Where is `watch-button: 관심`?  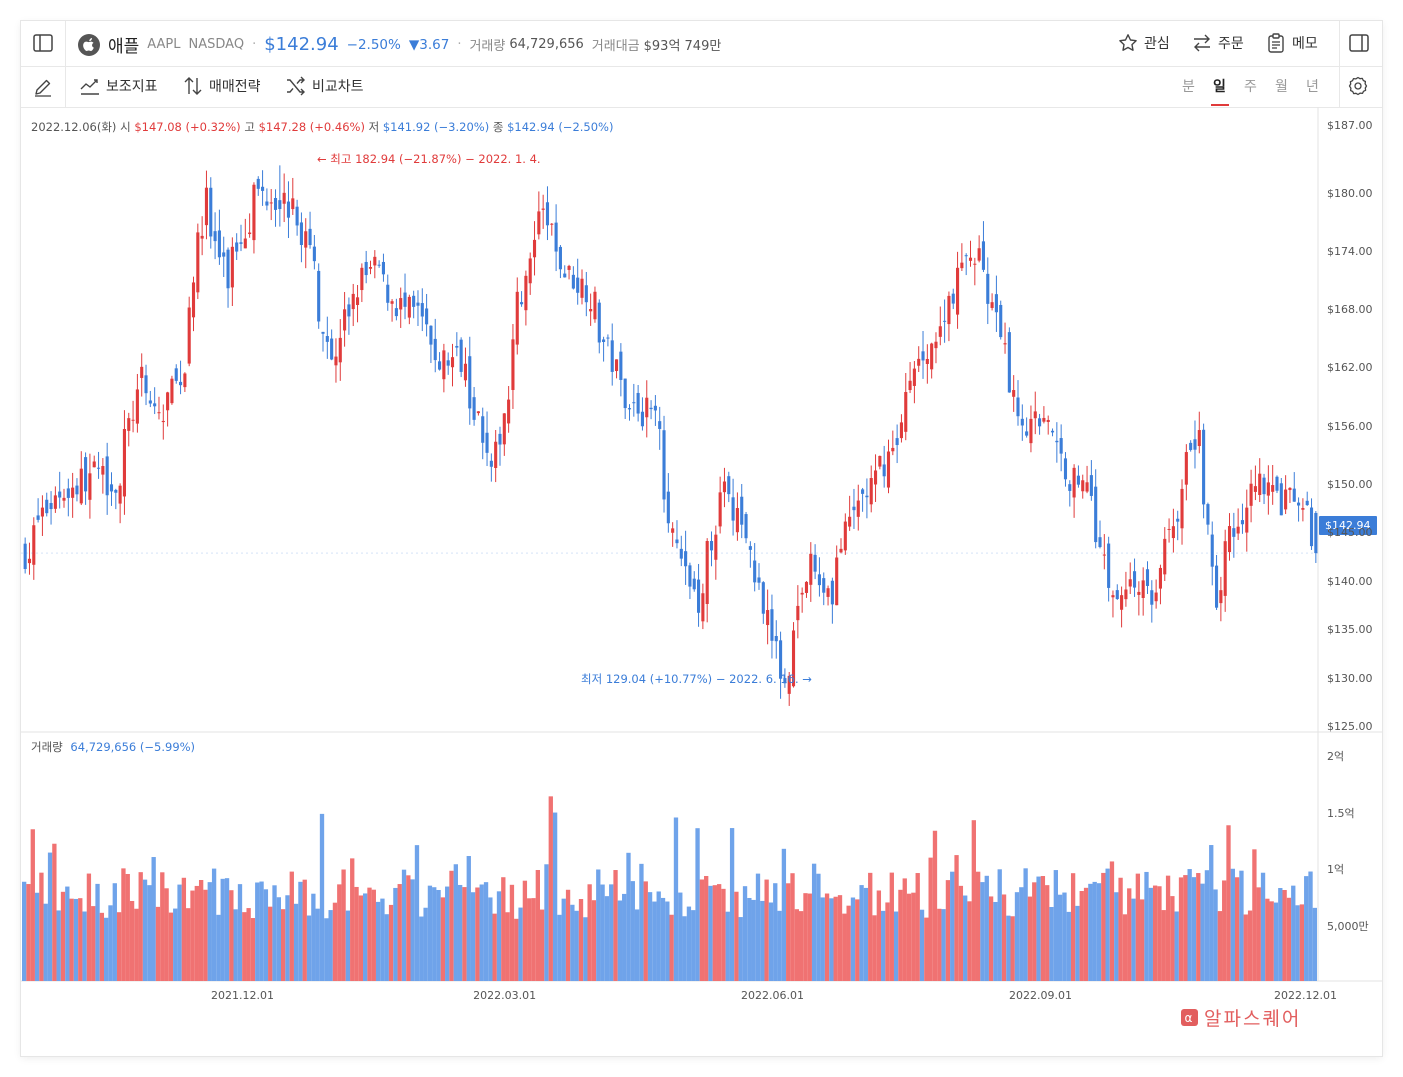 watch-button: 관심 is located at coordinates (1144, 43).